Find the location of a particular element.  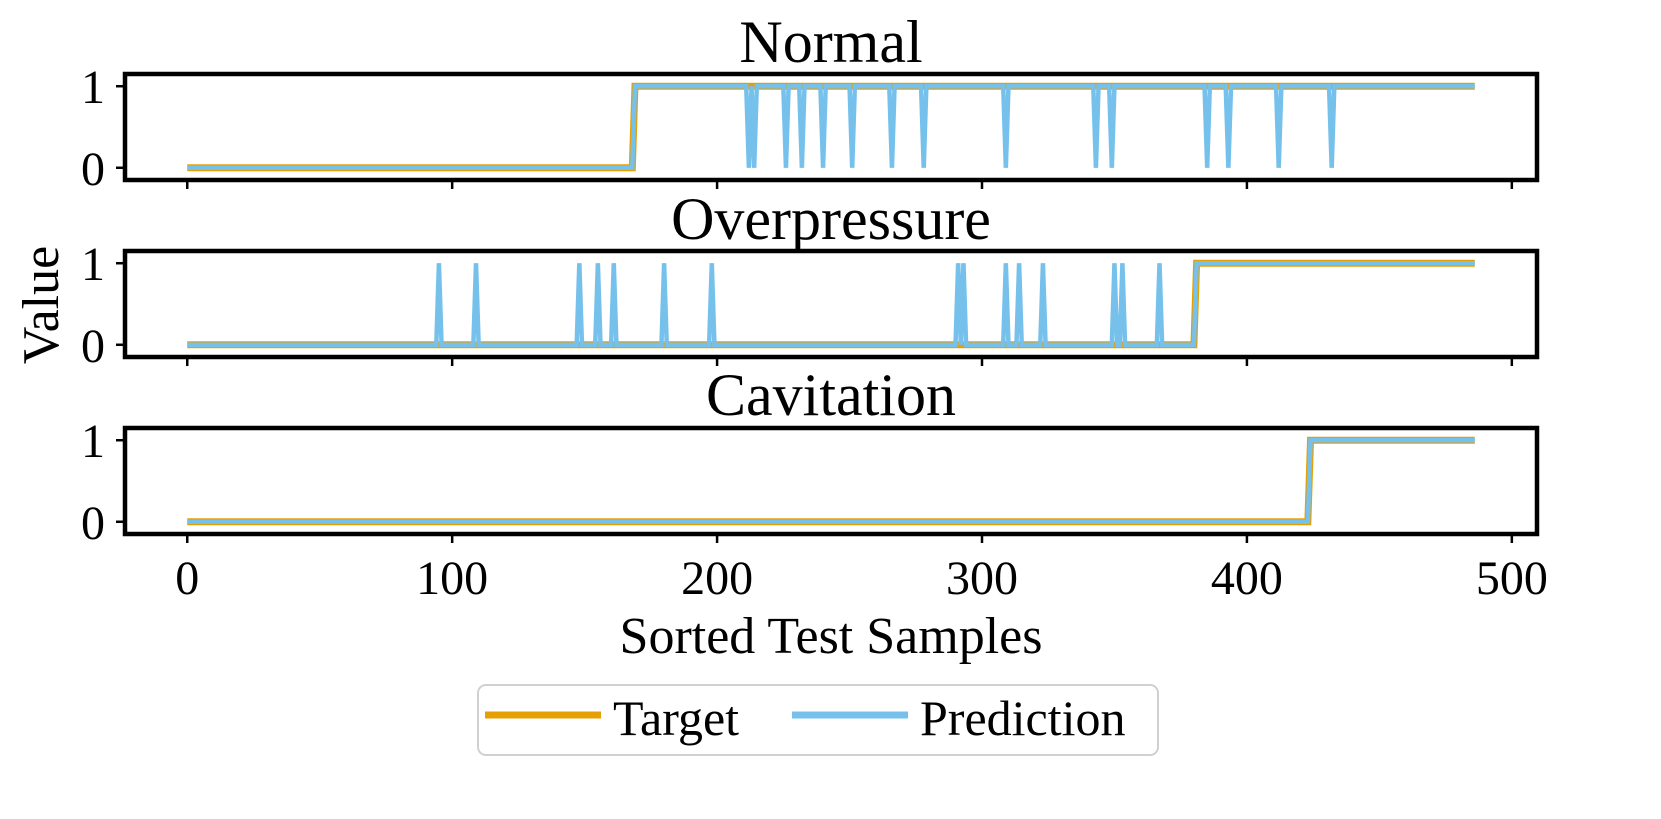

panel-title-normal: Normal is located at coordinates (830, 42).